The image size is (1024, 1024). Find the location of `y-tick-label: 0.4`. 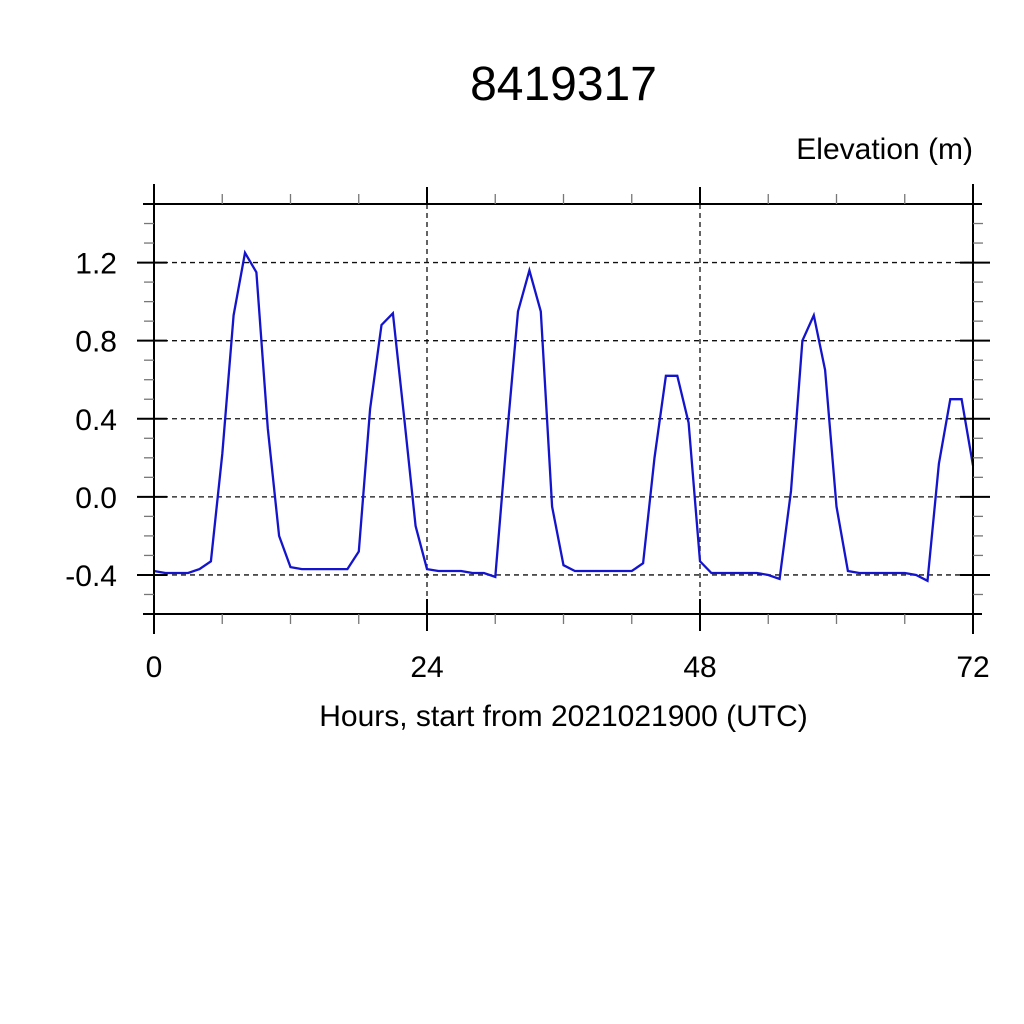

y-tick-label: 0.4 is located at coordinates (96, 420).